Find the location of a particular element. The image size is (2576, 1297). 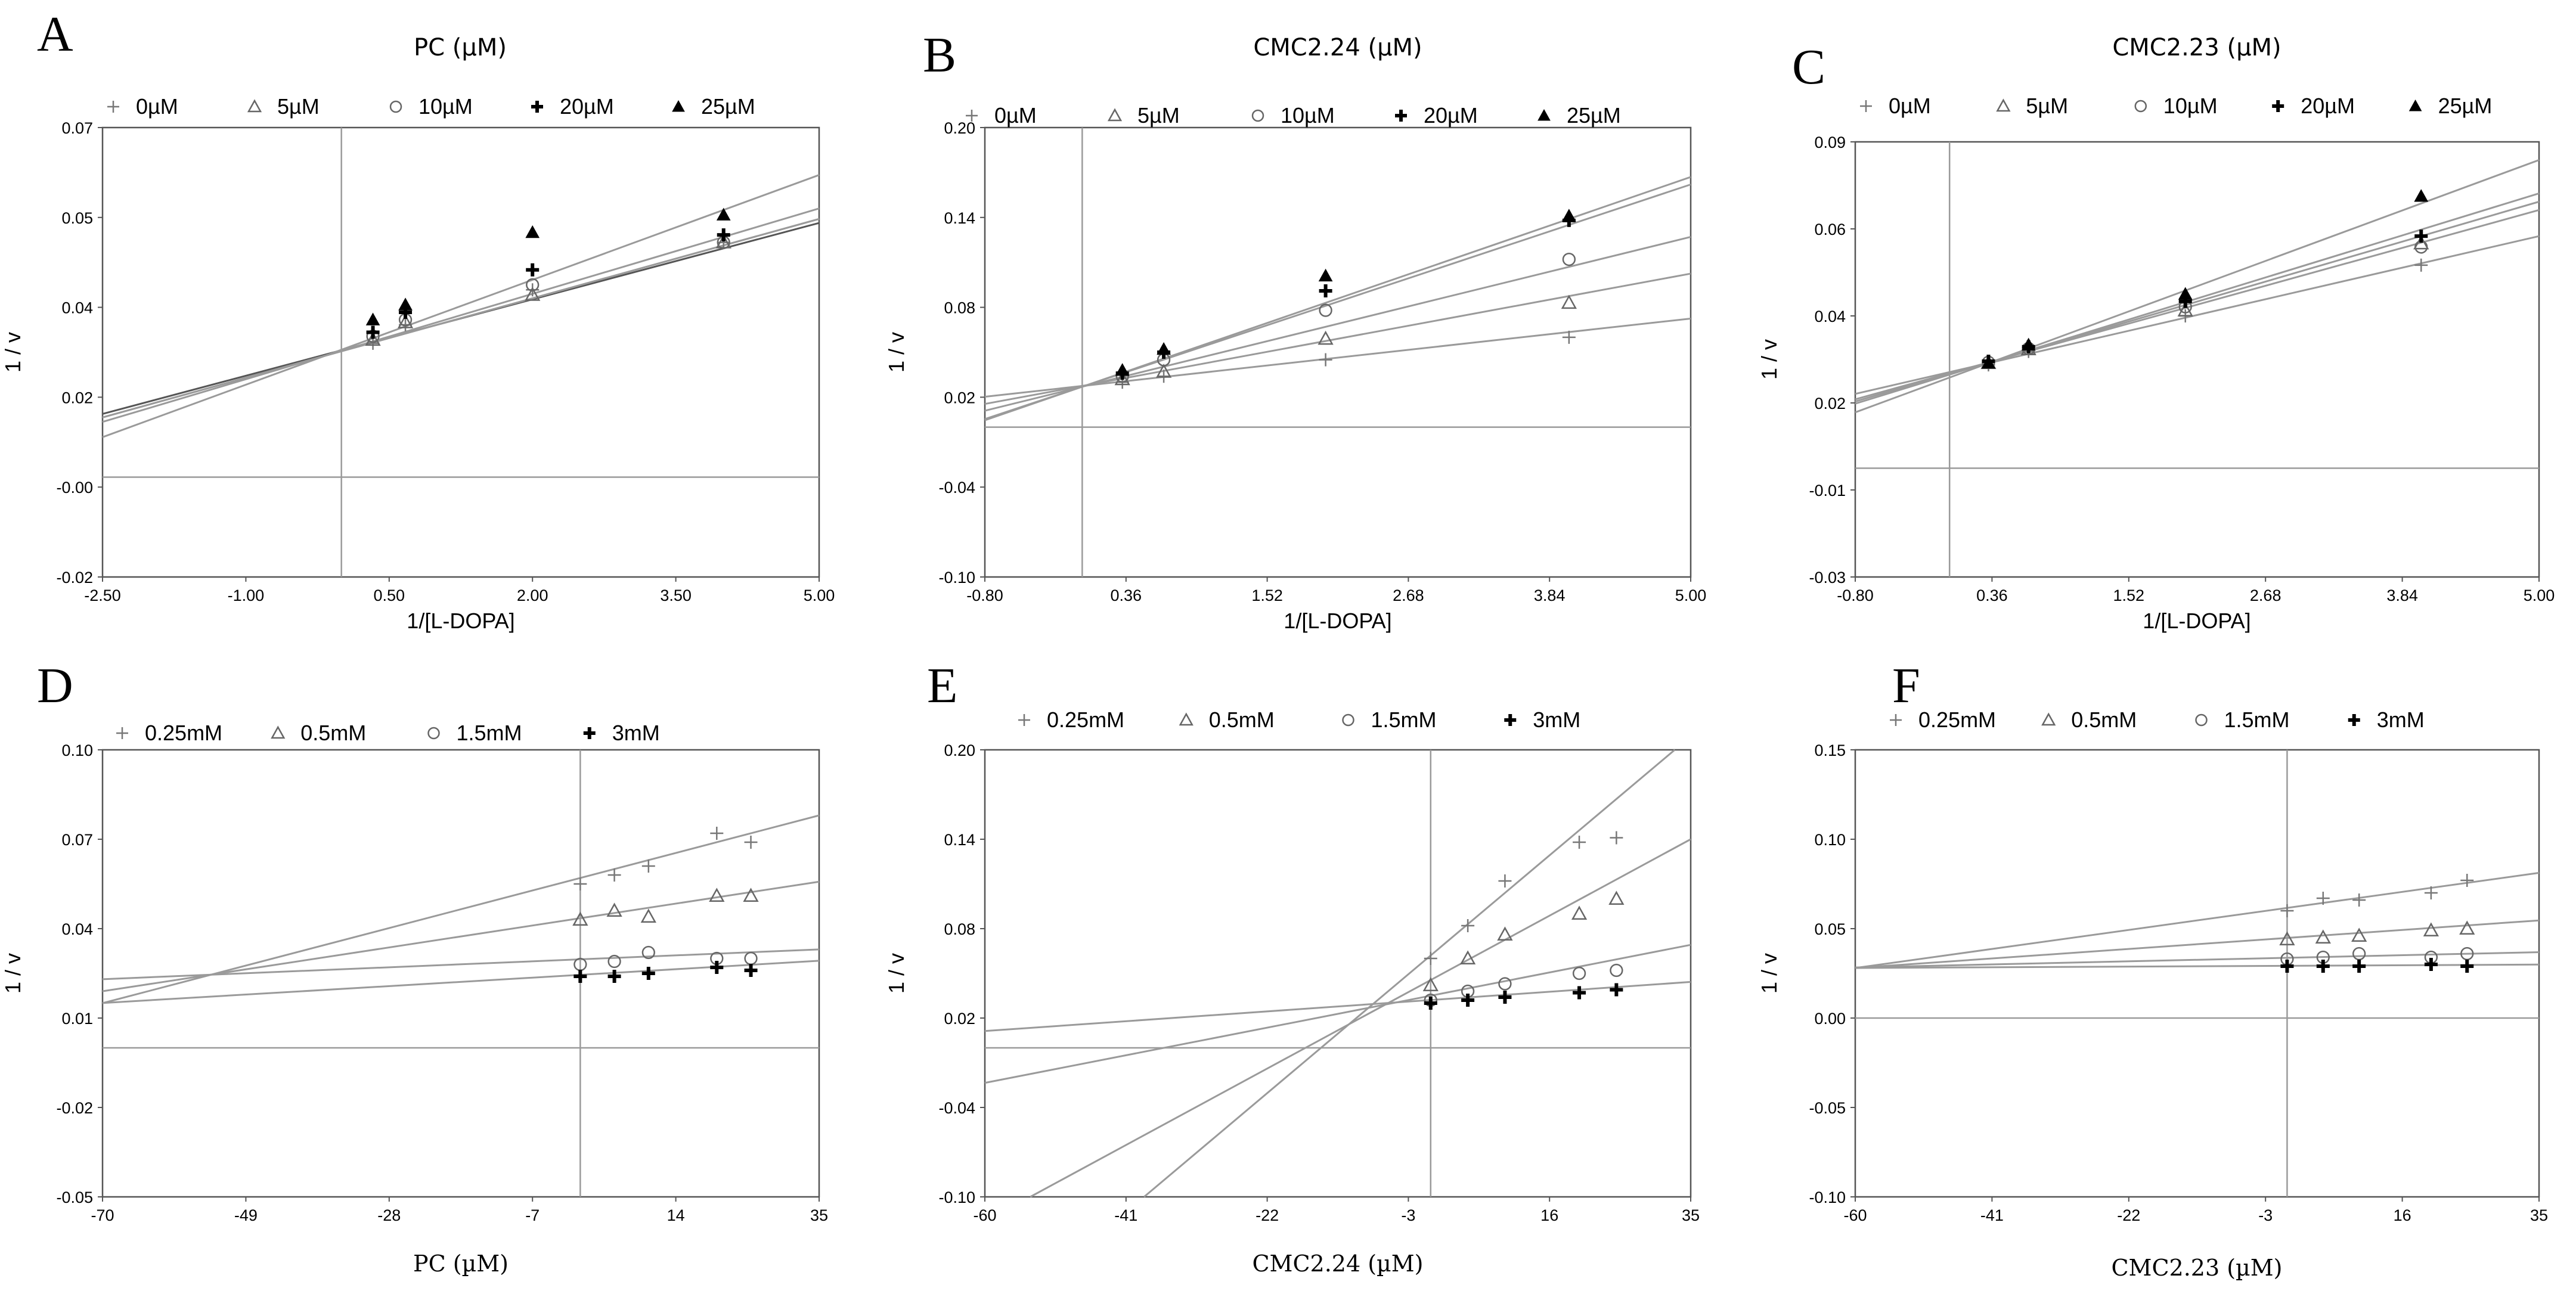

y-tick-label: 0.09 is located at coordinates (1830, 142).